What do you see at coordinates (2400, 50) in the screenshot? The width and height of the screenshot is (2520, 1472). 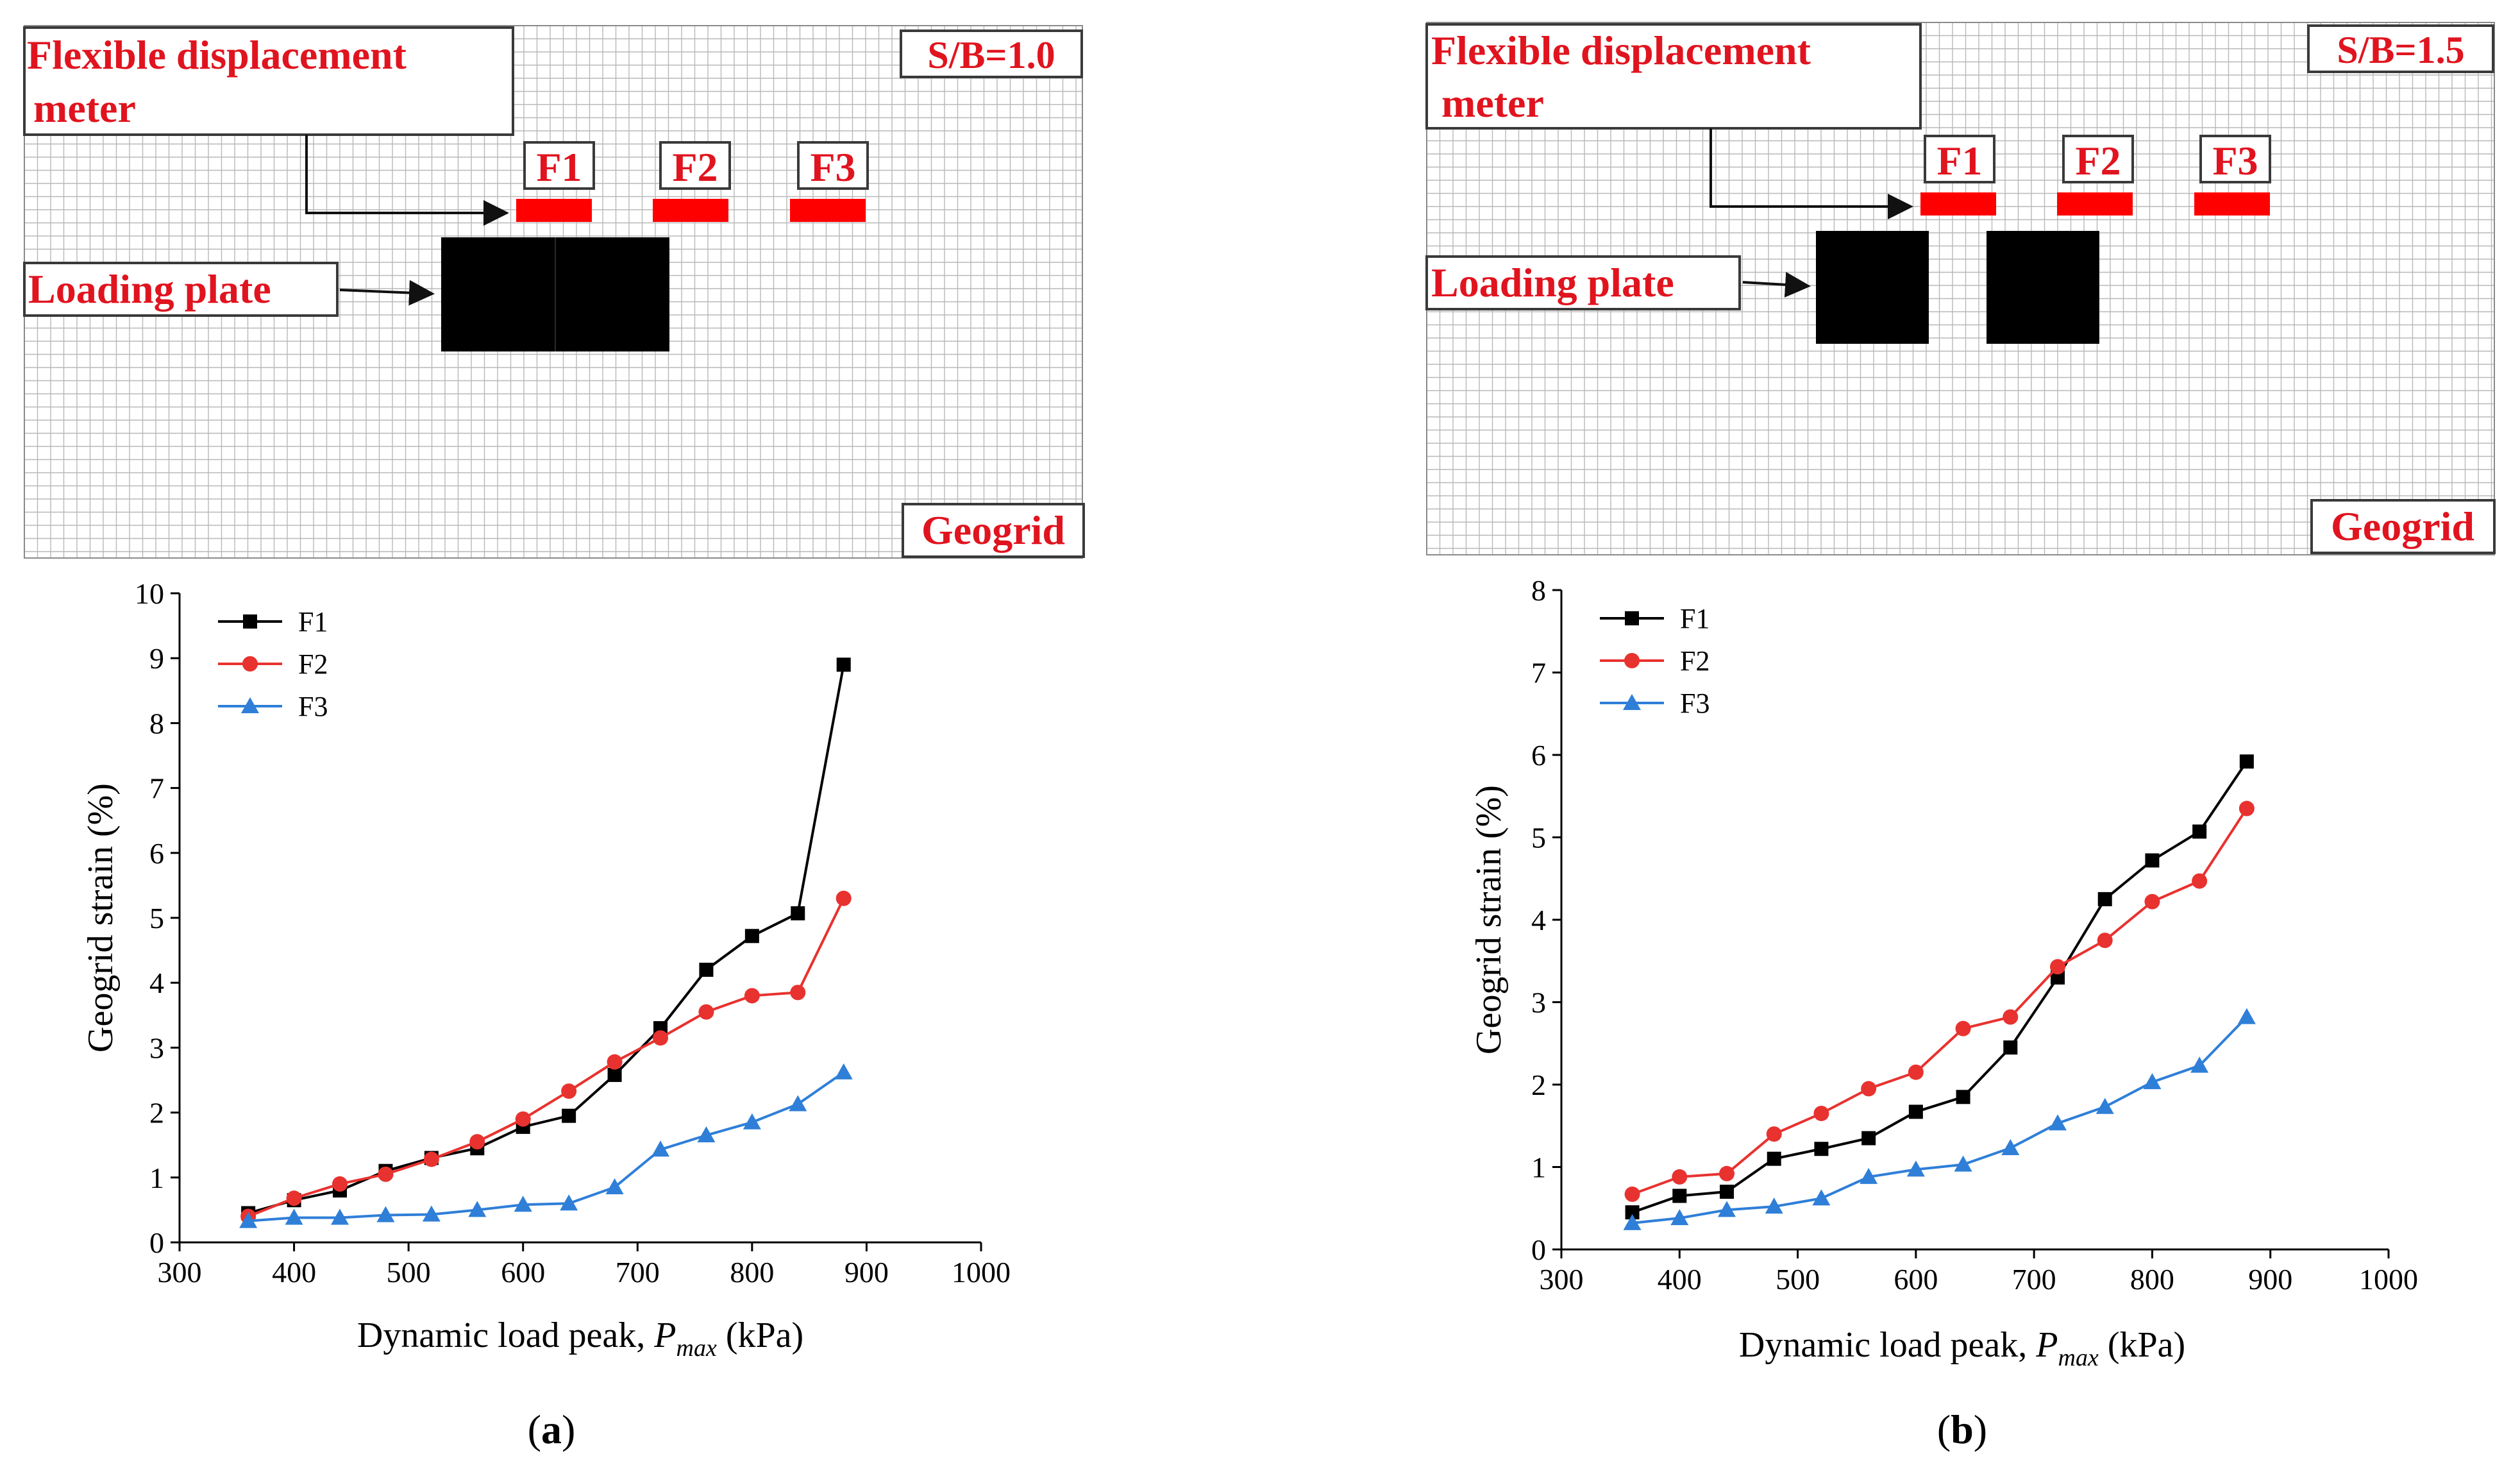 I see `ratio-label: S/B=1.5` at bounding box center [2400, 50].